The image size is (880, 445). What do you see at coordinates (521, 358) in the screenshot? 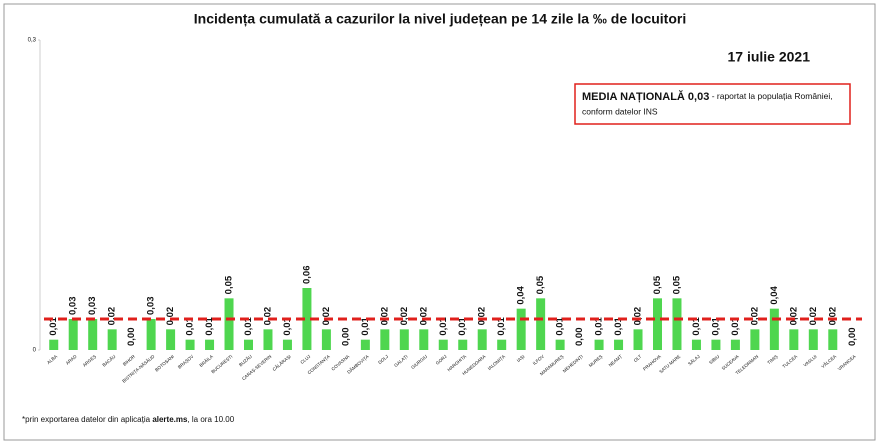
I see `x-tick-label: IAȘI` at bounding box center [521, 358].